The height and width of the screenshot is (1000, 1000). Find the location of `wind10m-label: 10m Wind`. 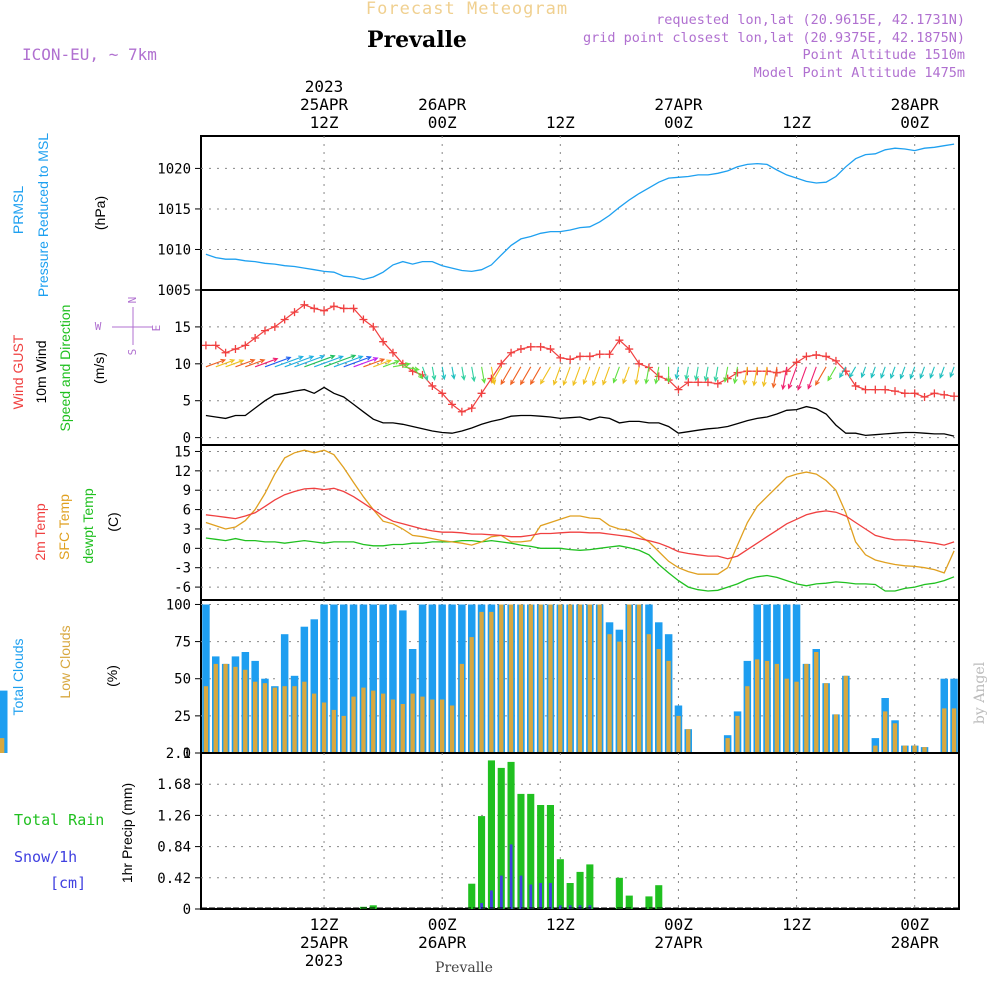

wind10m-label: 10m Wind is located at coordinates (41, 371).